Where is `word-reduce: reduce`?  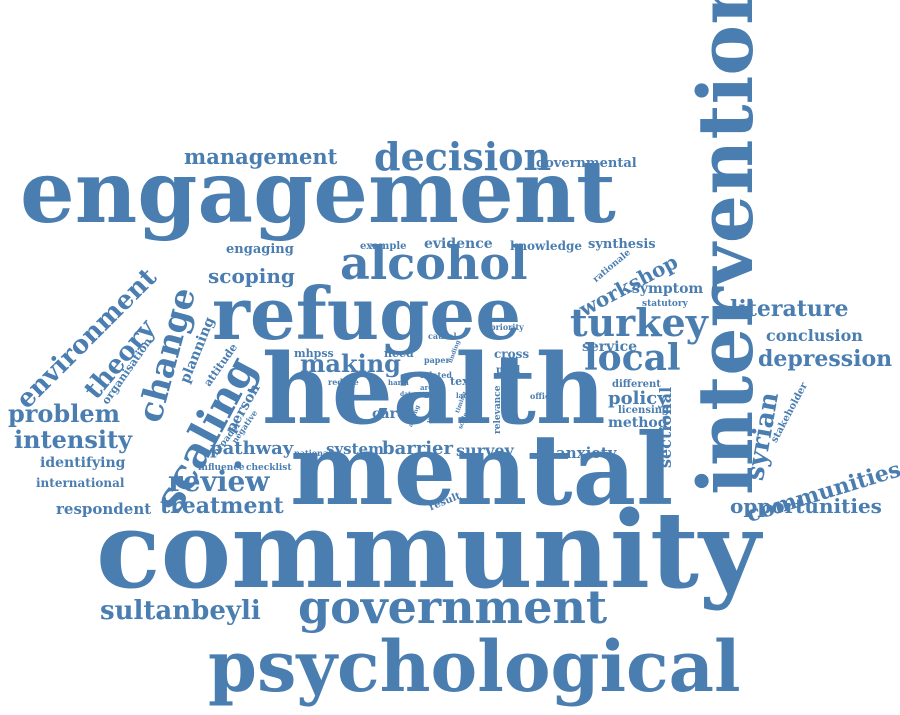
word-reduce: reduce is located at coordinates (343, 382).